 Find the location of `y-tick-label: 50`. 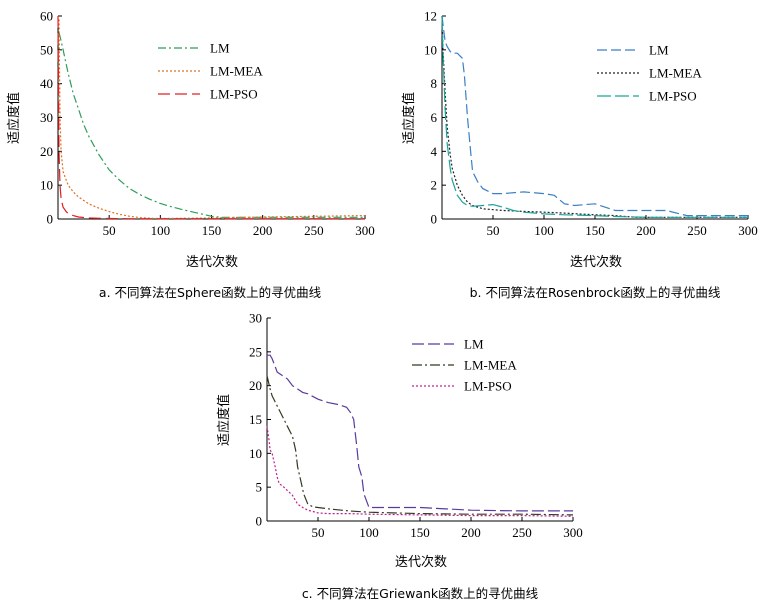

y-tick-label: 50 is located at coordinates (46, 49).